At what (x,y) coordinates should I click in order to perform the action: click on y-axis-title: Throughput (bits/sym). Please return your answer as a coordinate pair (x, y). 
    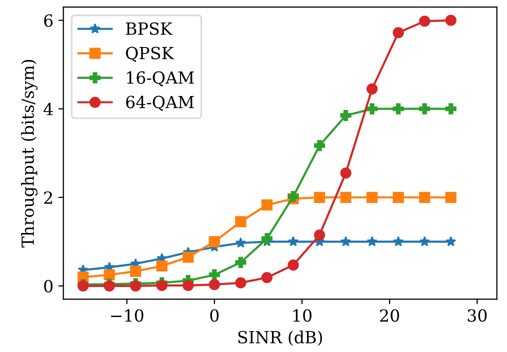
    Looking at the image, I should click on (29, 154).